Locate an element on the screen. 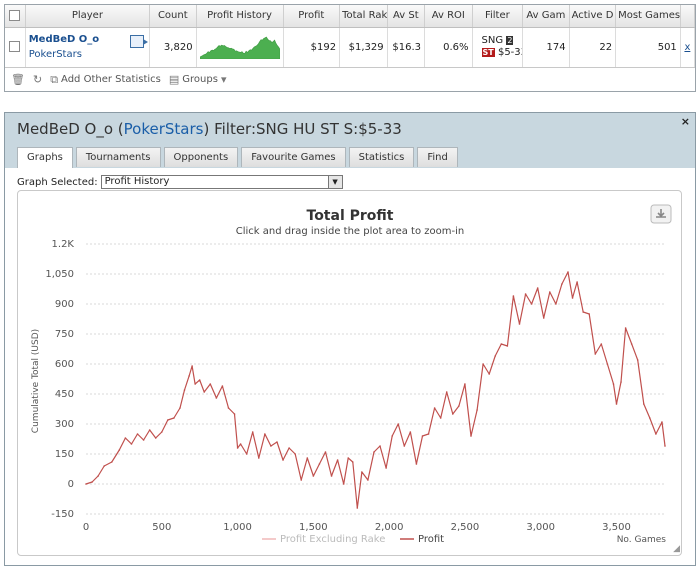  tab-tournaments: Tournaments is located at coordinates (118, 157).